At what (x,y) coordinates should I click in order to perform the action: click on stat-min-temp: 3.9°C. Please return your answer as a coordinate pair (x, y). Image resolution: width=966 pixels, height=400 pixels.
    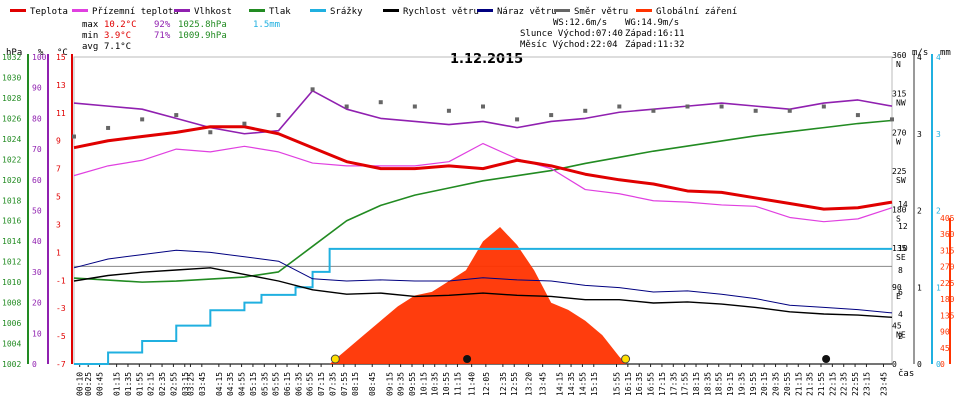
    Looking at the image, I should click on (117, 36).